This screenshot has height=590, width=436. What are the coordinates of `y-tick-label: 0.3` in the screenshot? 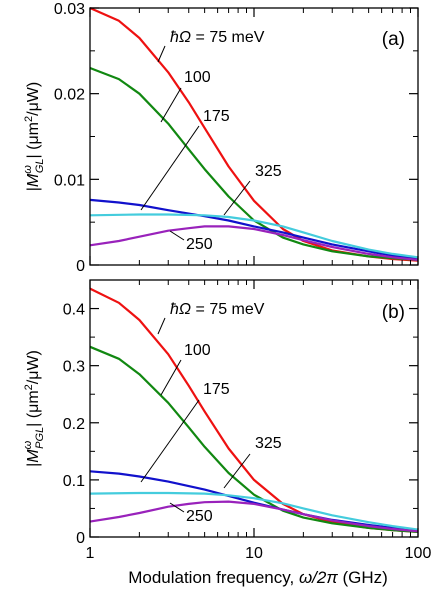 It's located at (74, 367).